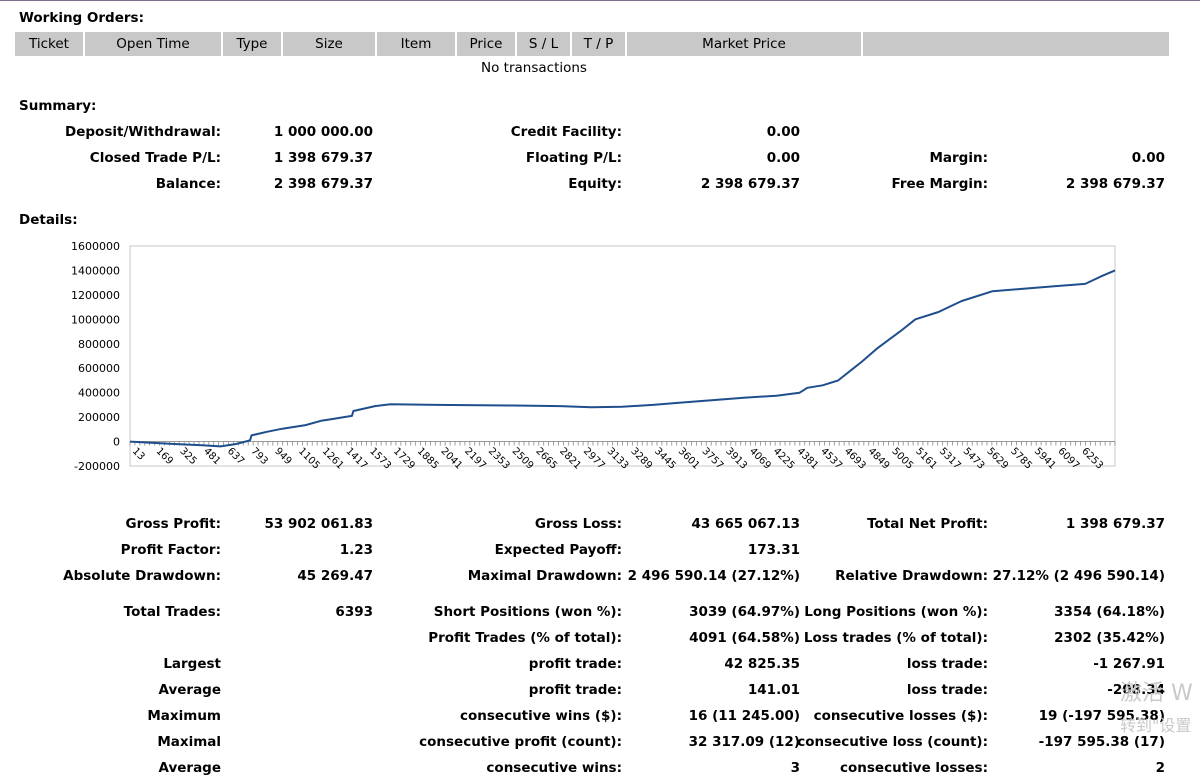  Describe the element at coordinates (745, 44) in the screenshot. I see `col-market-price: Market Price` at that location.